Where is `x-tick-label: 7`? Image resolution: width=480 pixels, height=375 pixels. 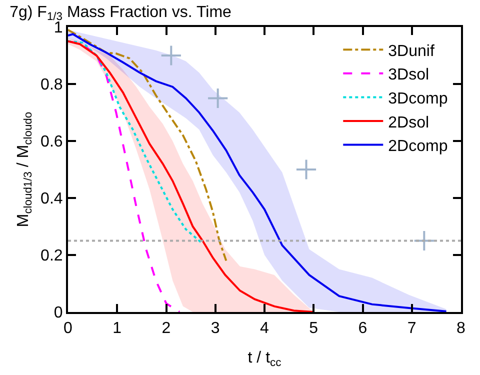
x-tick-label: 7 is located at coordinates (411, 329).